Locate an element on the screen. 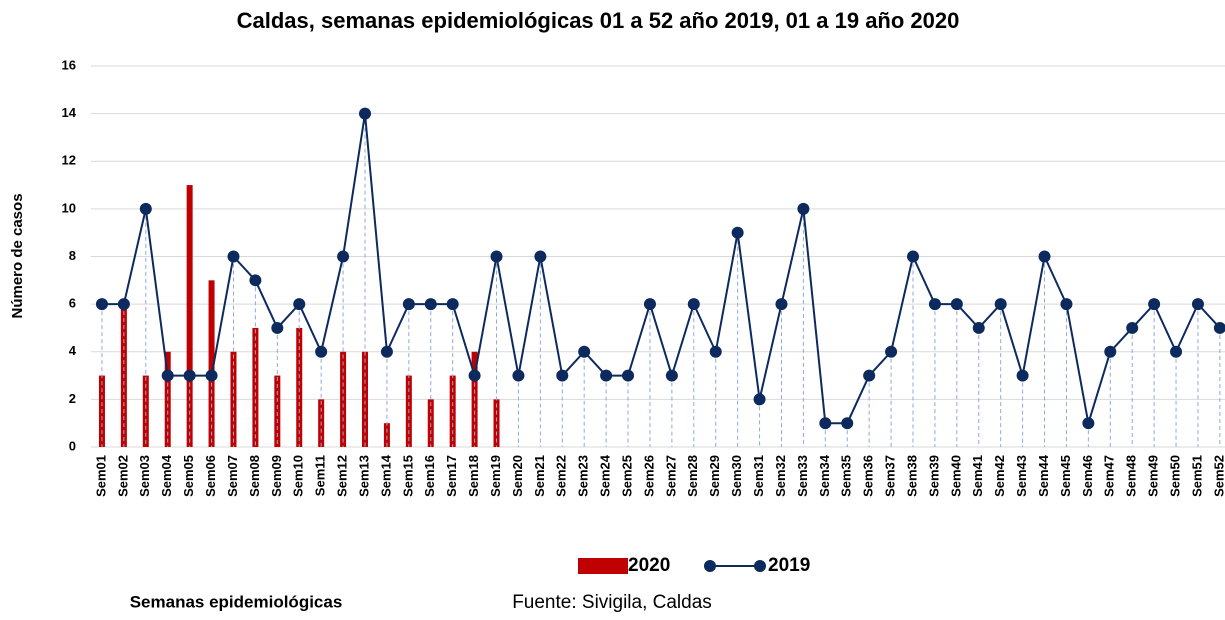  y-tick-label: 12 is located at coordinates (69, 160).